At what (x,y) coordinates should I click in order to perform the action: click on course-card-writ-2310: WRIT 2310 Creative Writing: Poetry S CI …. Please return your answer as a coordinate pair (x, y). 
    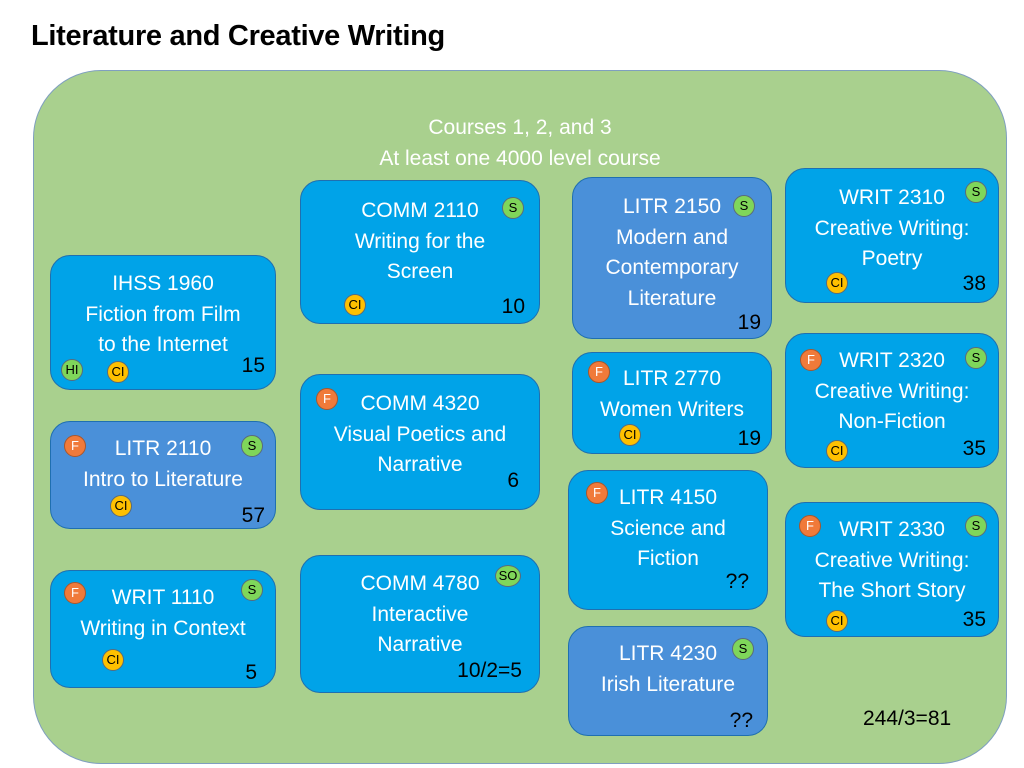
    Looking at the image, I should click on (892, 235).